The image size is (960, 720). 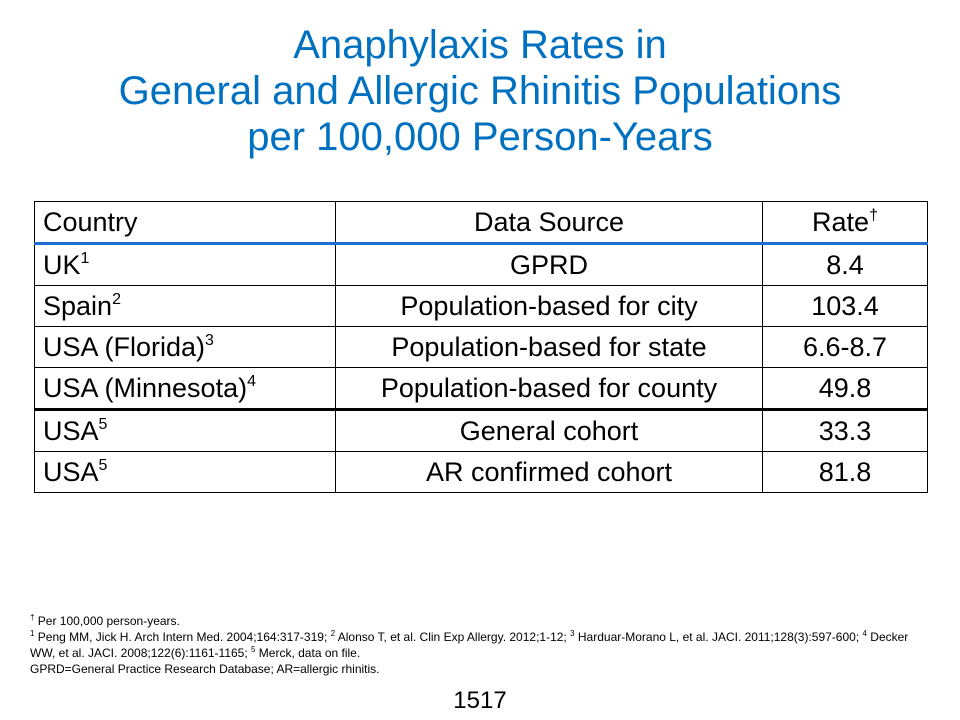 I want to click on table-row: Spain2 Population-based for city 103.4, so click(x=481, y=306).